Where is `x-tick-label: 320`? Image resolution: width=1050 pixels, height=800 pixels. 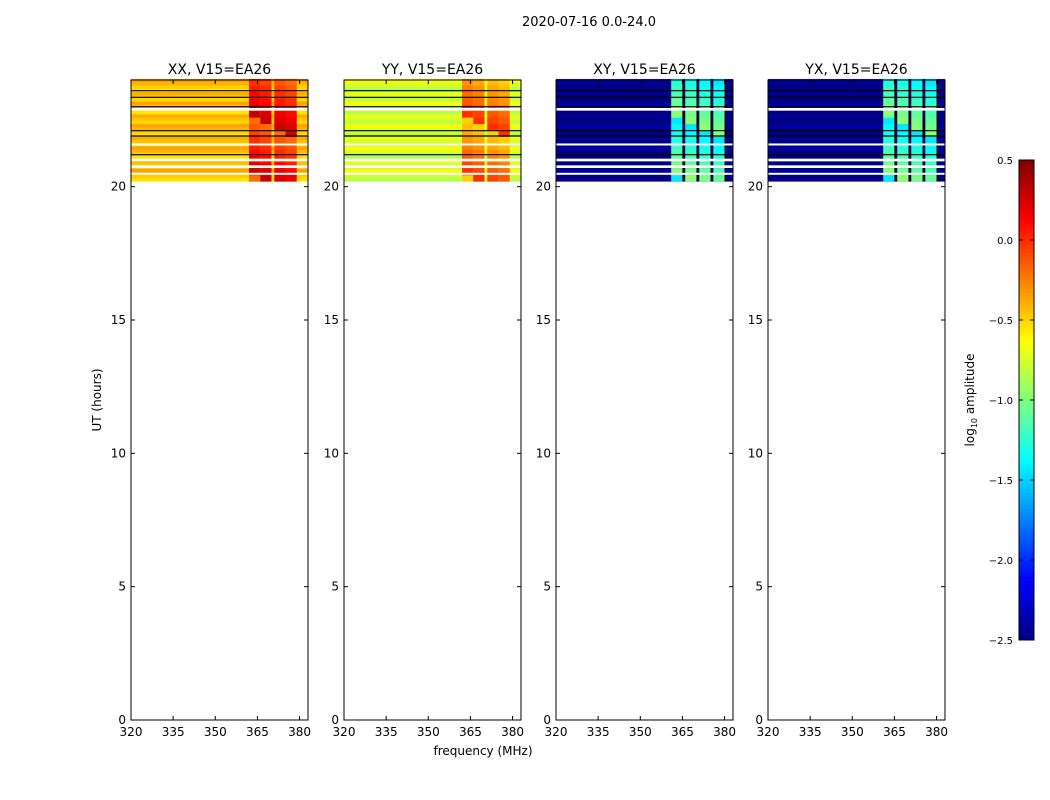 x-tick-label: 320 is located at coordinates (131, 732).